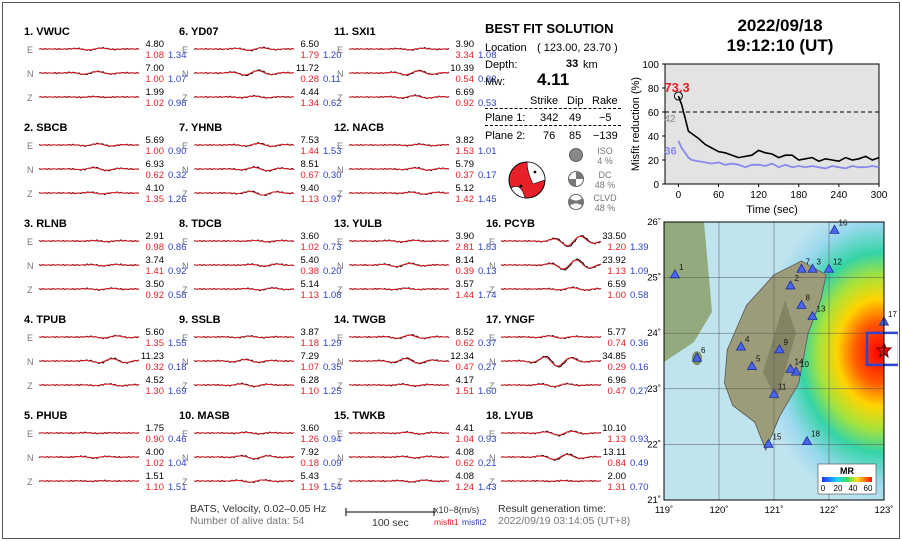 The image size is (902, 541). I want to click on station-label: 15, so click(777, 436).